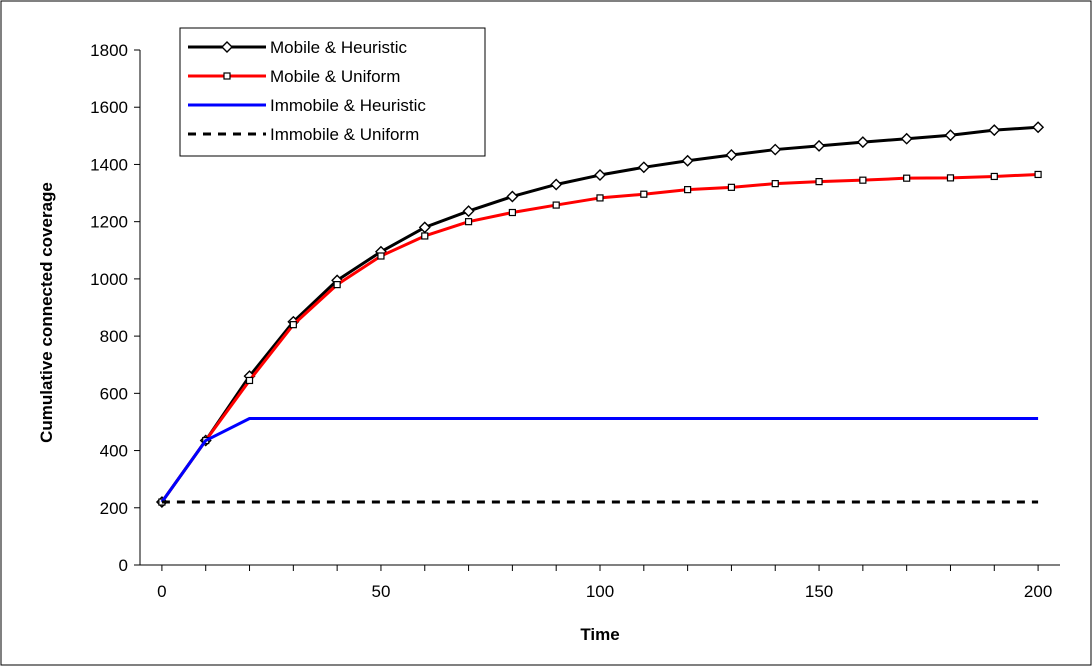 The image size is (1092, 671). Describe the element at coordinates (109, 279) in the screenshot. I see `y-tick-label: 1000` at that location.